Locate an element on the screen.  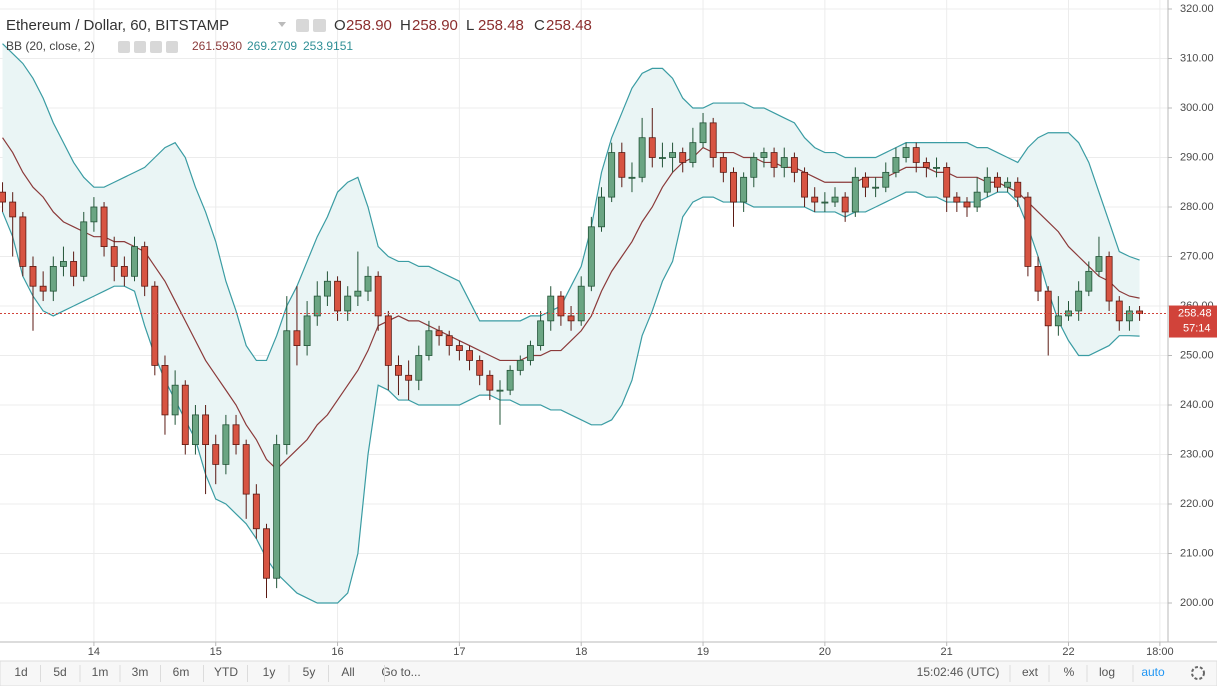
indicator-value: 261.5930 is located at coordinates (217, 46).